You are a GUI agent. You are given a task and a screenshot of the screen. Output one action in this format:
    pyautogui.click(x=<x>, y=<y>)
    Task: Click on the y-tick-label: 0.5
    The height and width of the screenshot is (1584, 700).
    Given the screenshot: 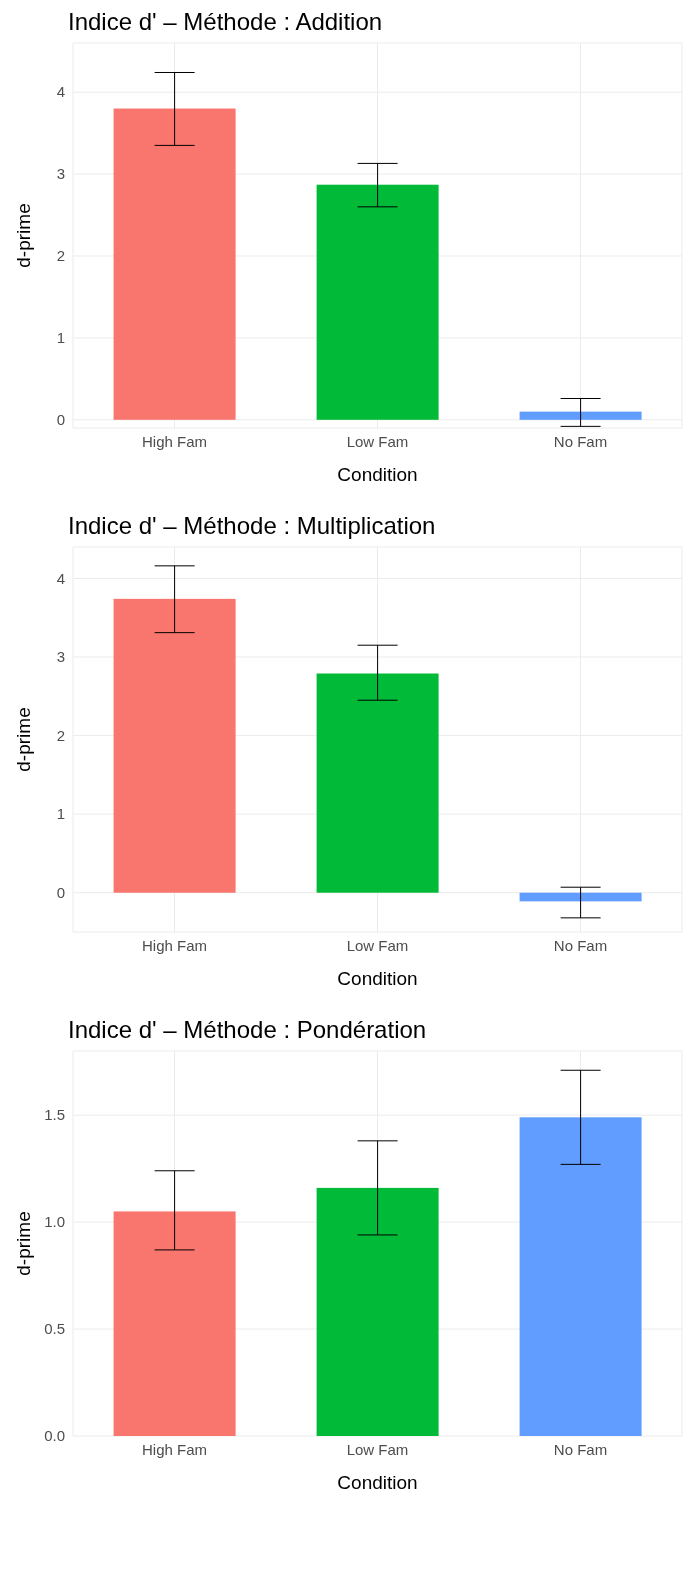 What is the action you would take?
    pyautogui.click(x=54, y=1329)
    